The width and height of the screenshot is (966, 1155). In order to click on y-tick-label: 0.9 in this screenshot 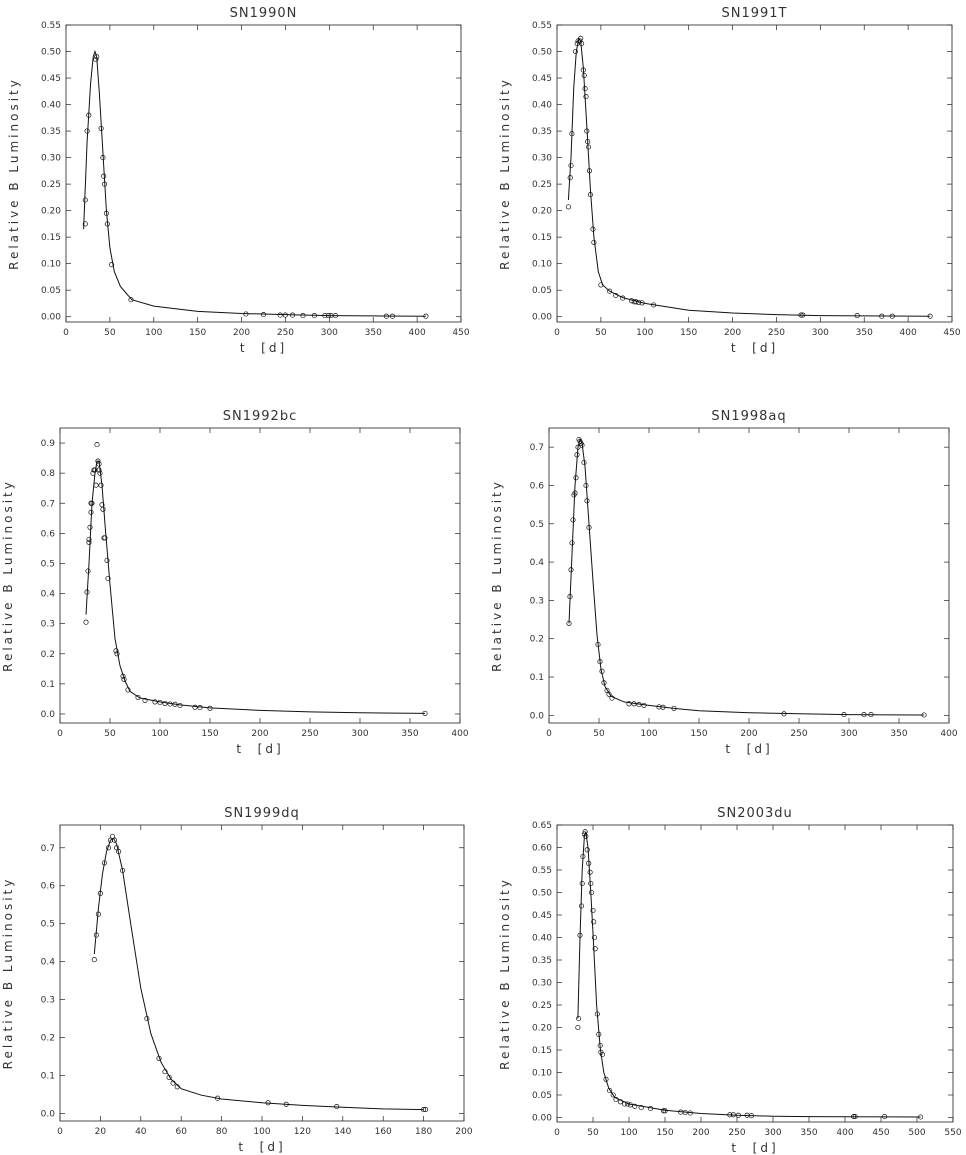, I will do `click(48, 444)`.